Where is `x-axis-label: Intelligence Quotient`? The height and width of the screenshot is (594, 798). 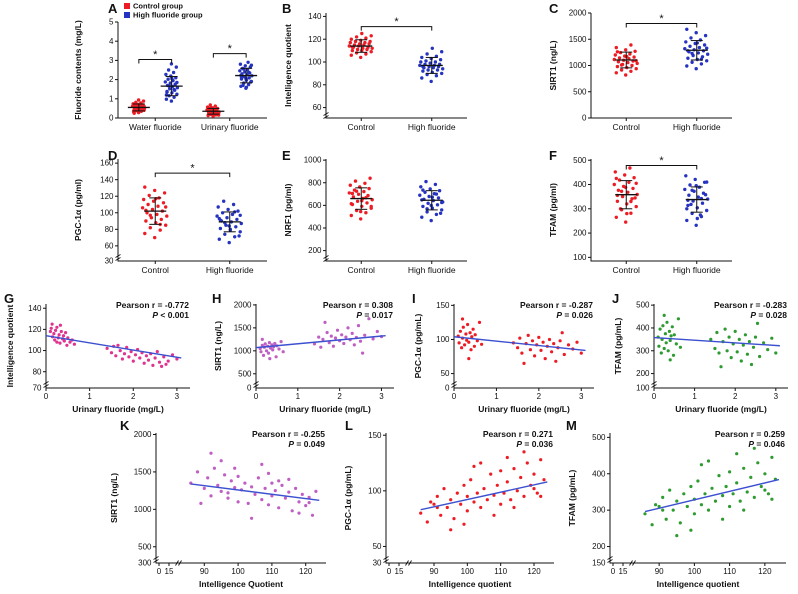
x-axis-label: Intelligence Quotient is located at coordinates (241, 584).